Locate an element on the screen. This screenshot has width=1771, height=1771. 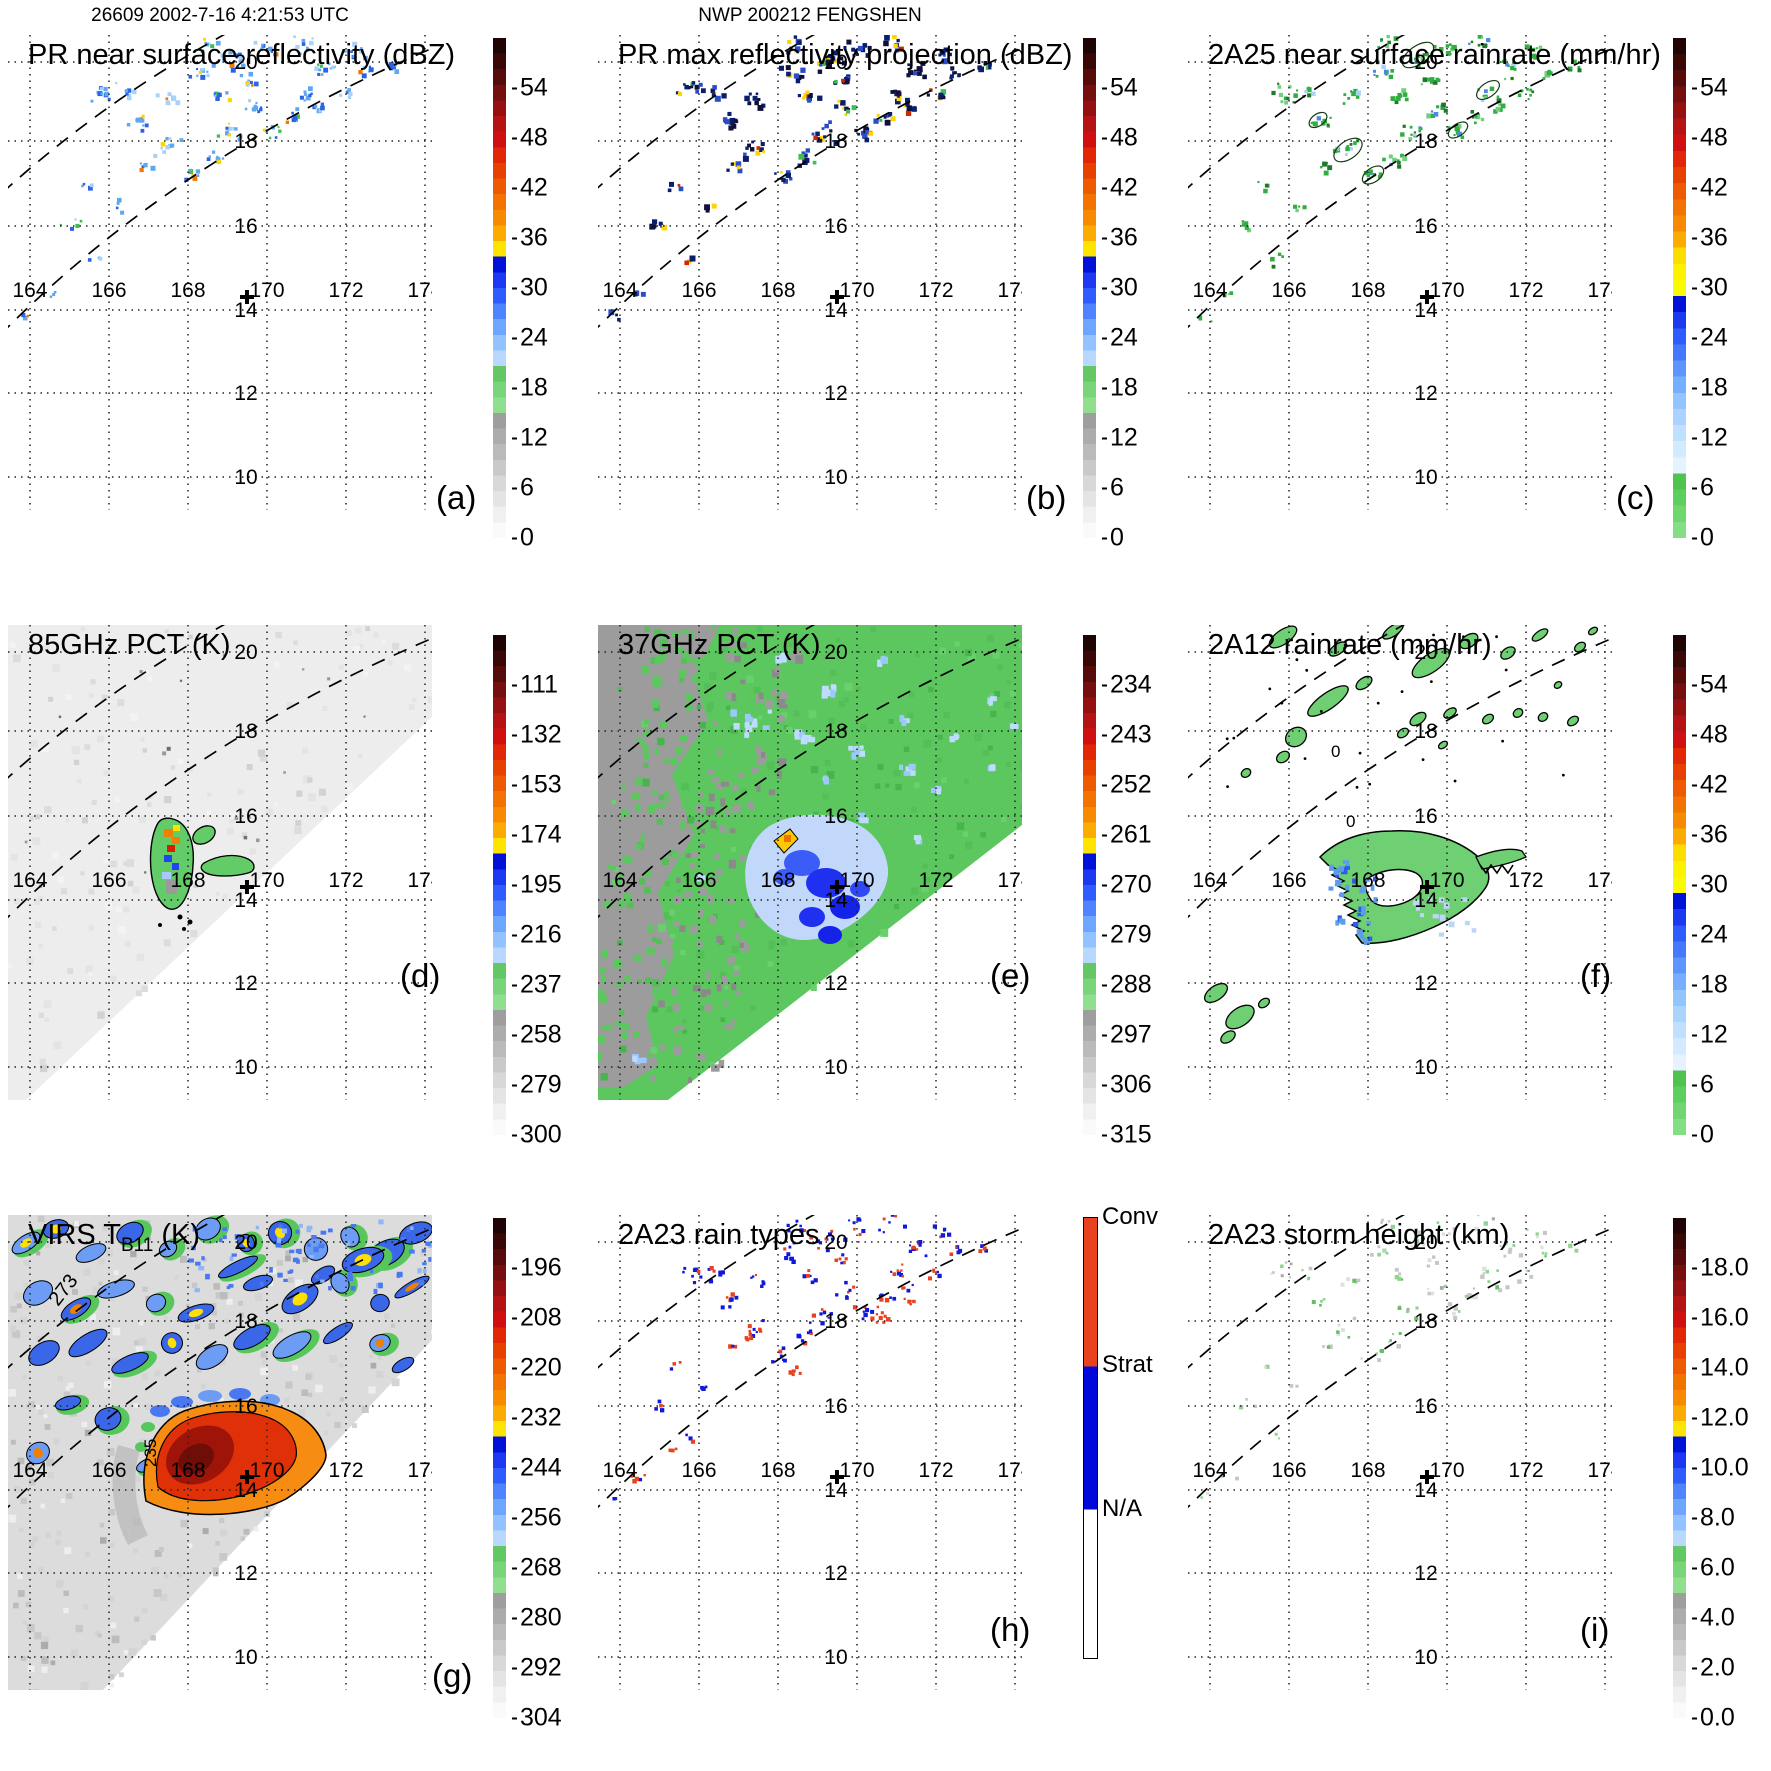
panel-a-map-canvas: 164 166 168 170 172 174 20 18 16 14 12 10 is located at coordinates (220, 272).